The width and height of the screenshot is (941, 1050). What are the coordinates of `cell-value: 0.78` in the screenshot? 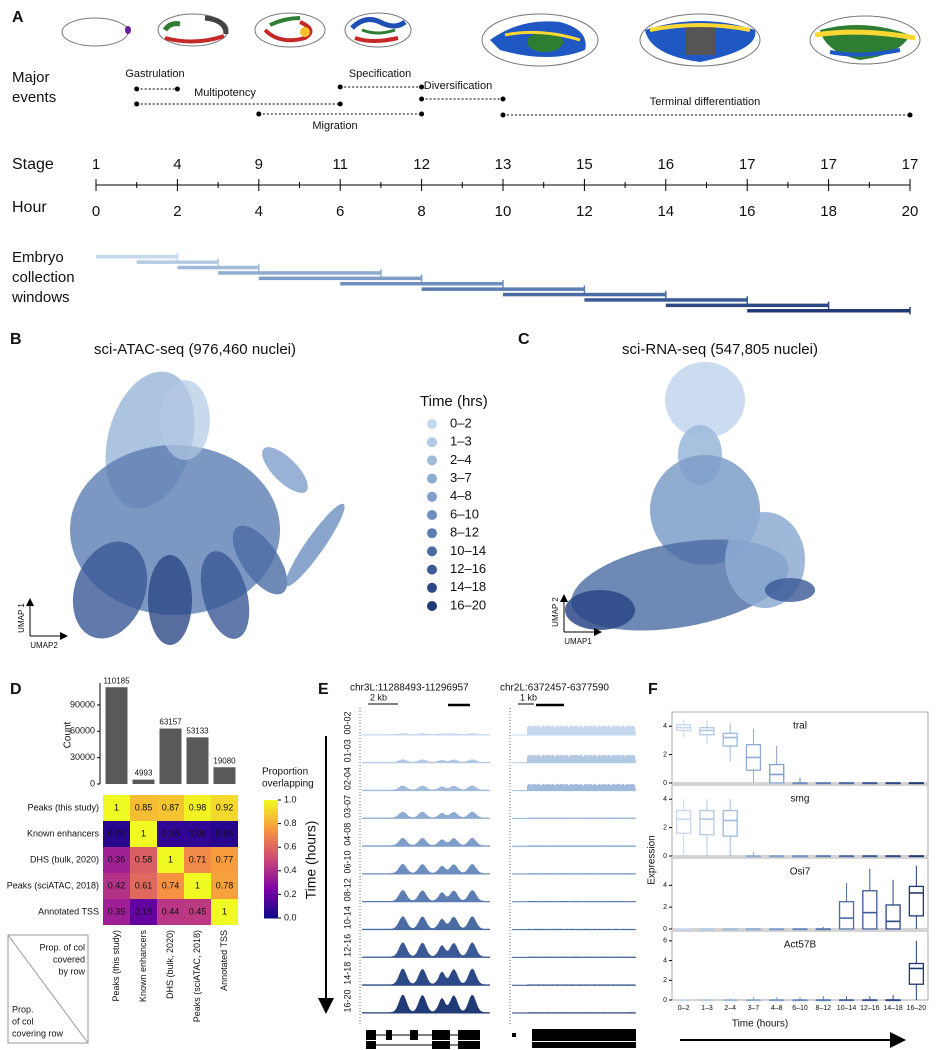 It's located at (225, 885).